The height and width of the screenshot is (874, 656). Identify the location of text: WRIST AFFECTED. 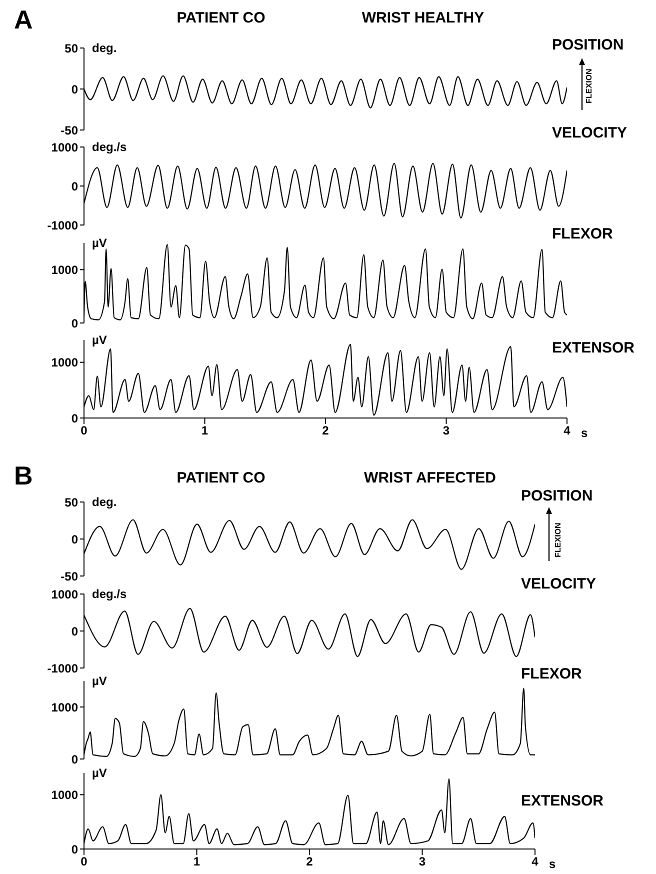
(430, 478).